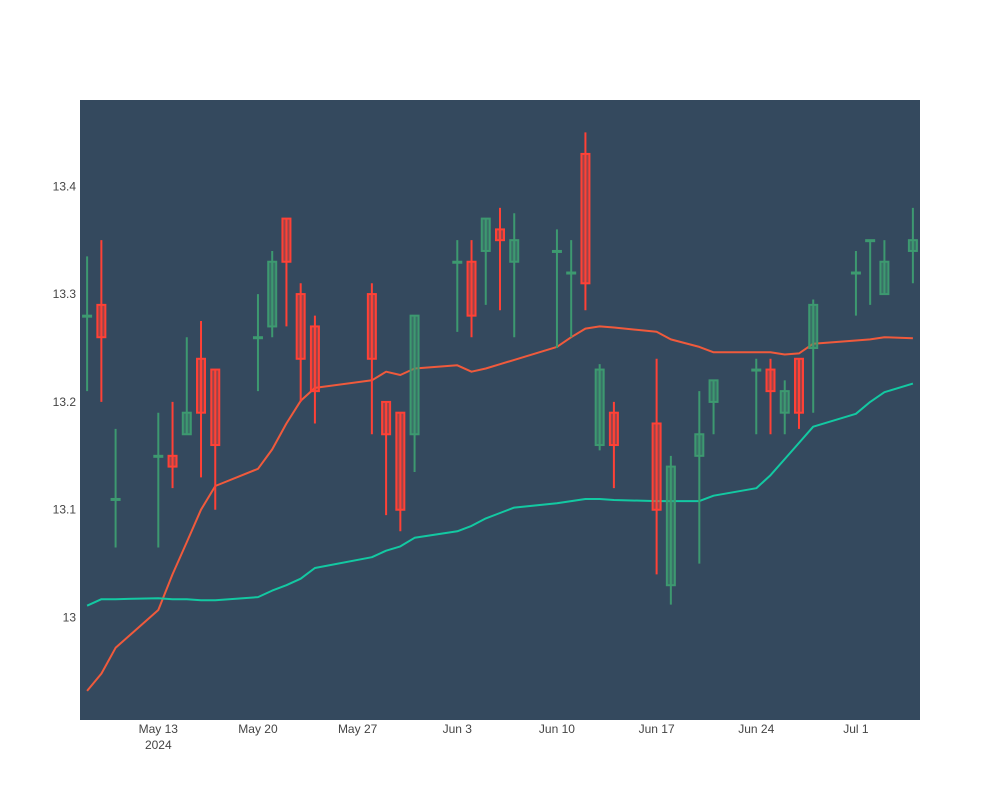 The width and height of the screenshot is (1000, 805). What do you see at coordinates (159, 729) in the screenshot?
I see `x-tick-label: May 13` at bounding box center [159, 729].